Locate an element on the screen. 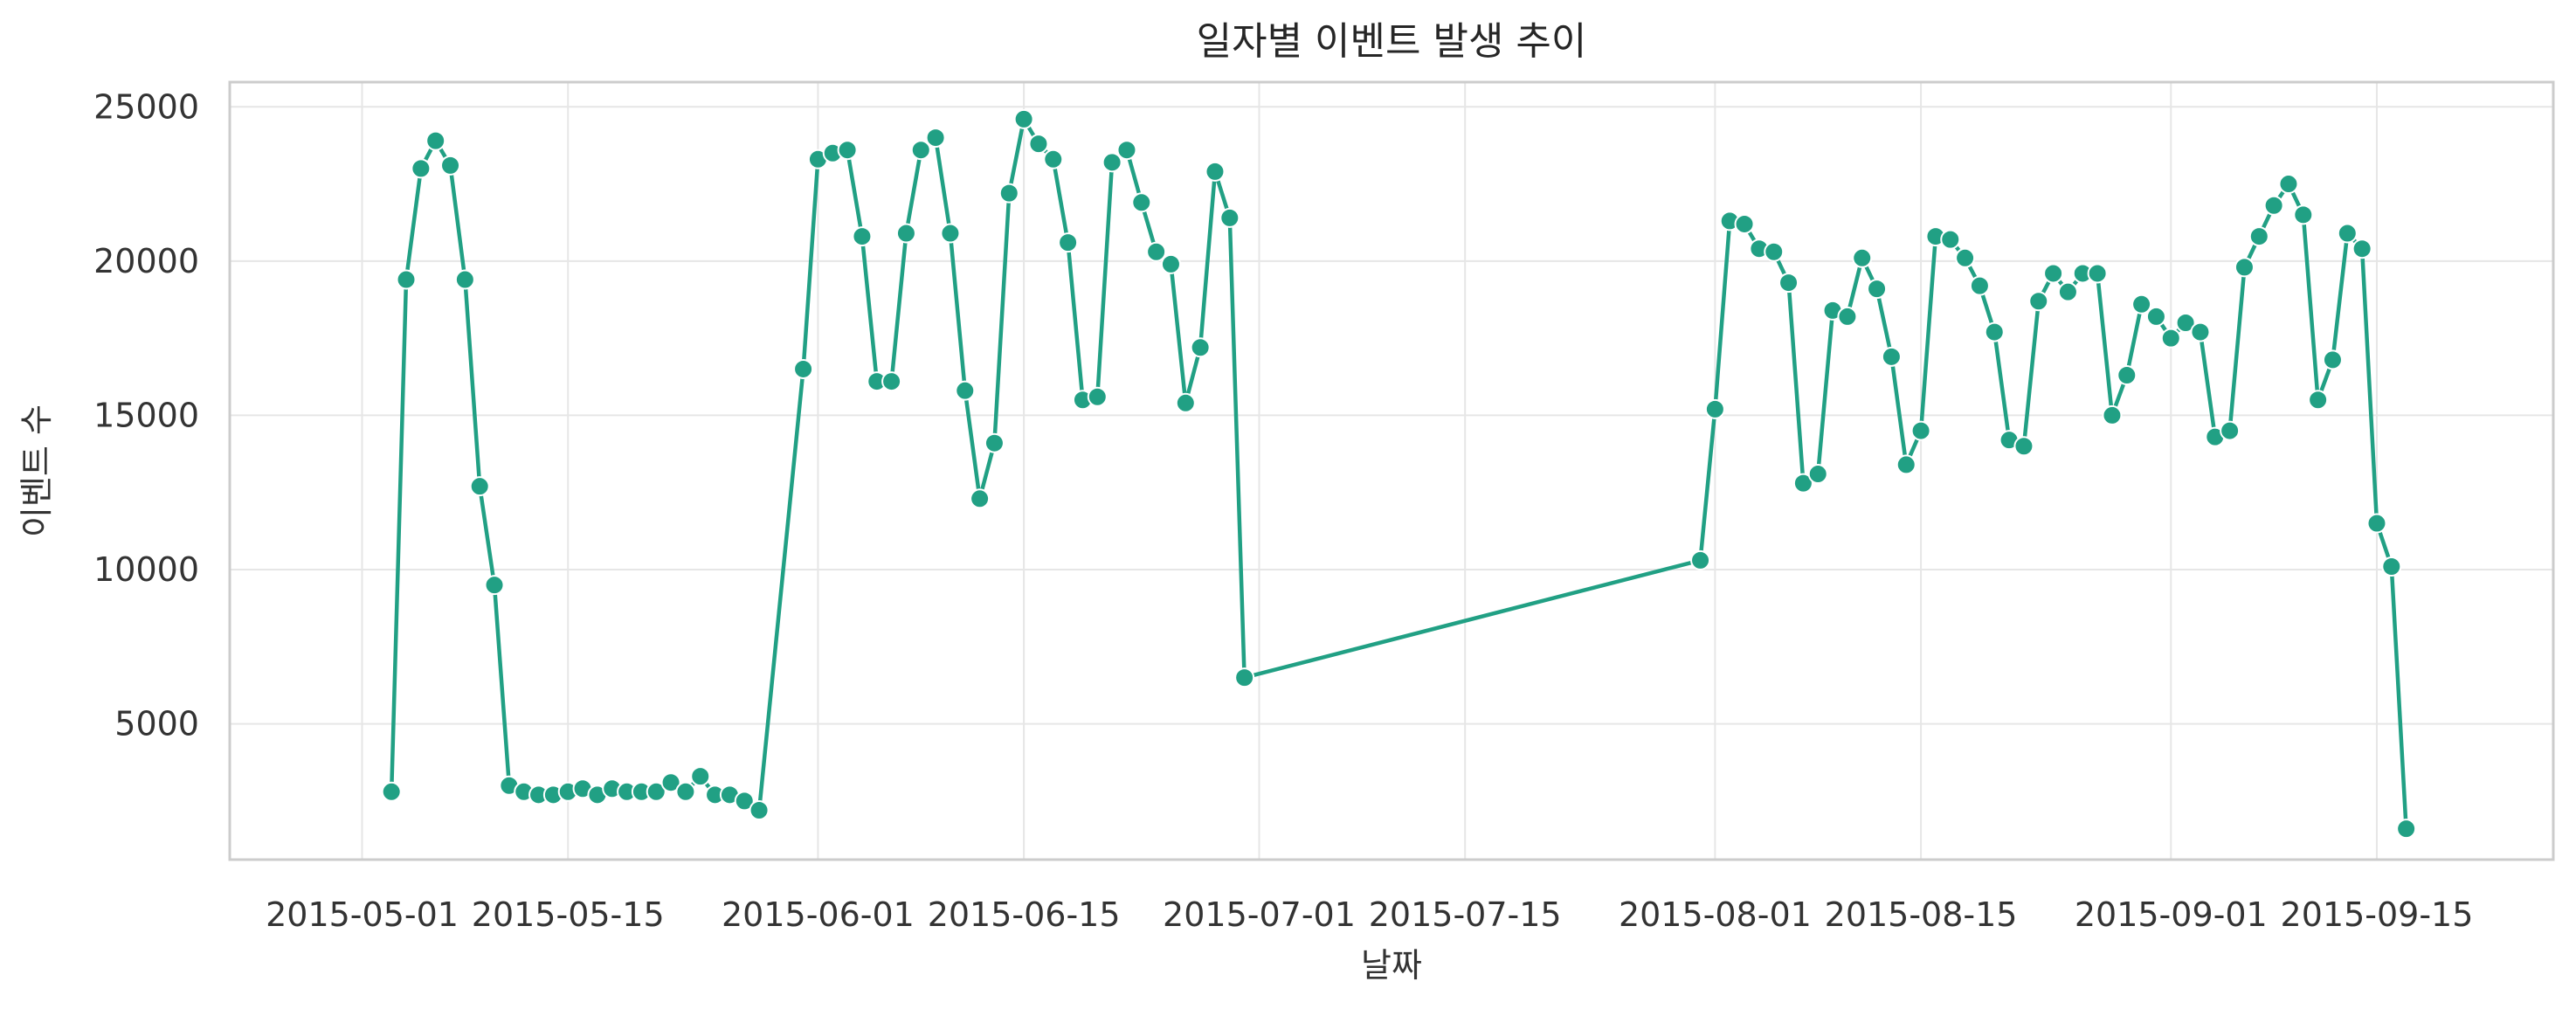  y-axis-label: 이벤트 수 is located at coordinates (36, 470).